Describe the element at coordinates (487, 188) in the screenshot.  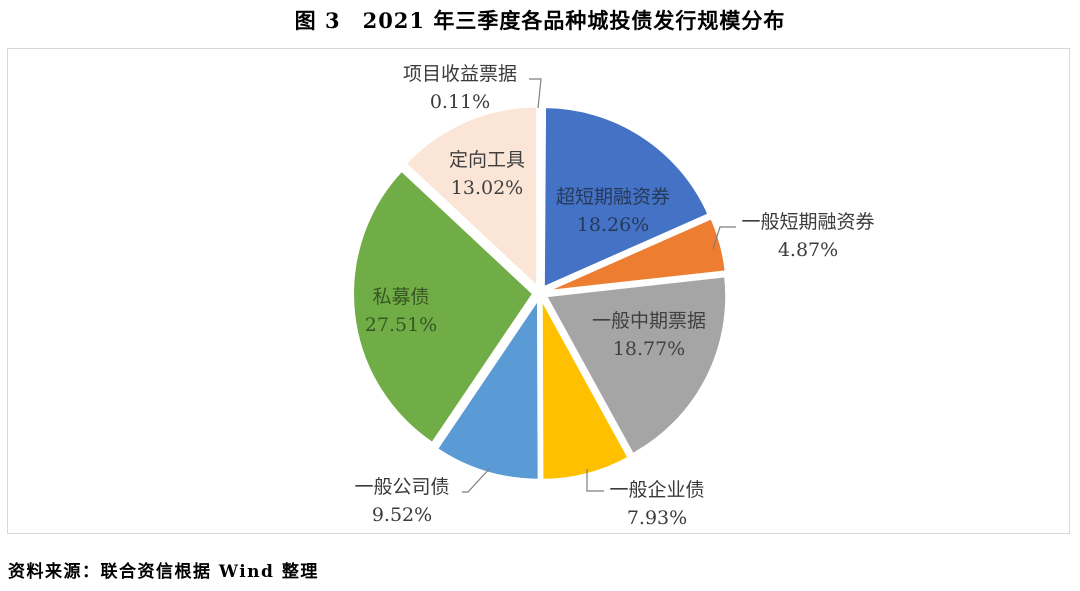
I see `slice-label-value: 13.02%` at that location.